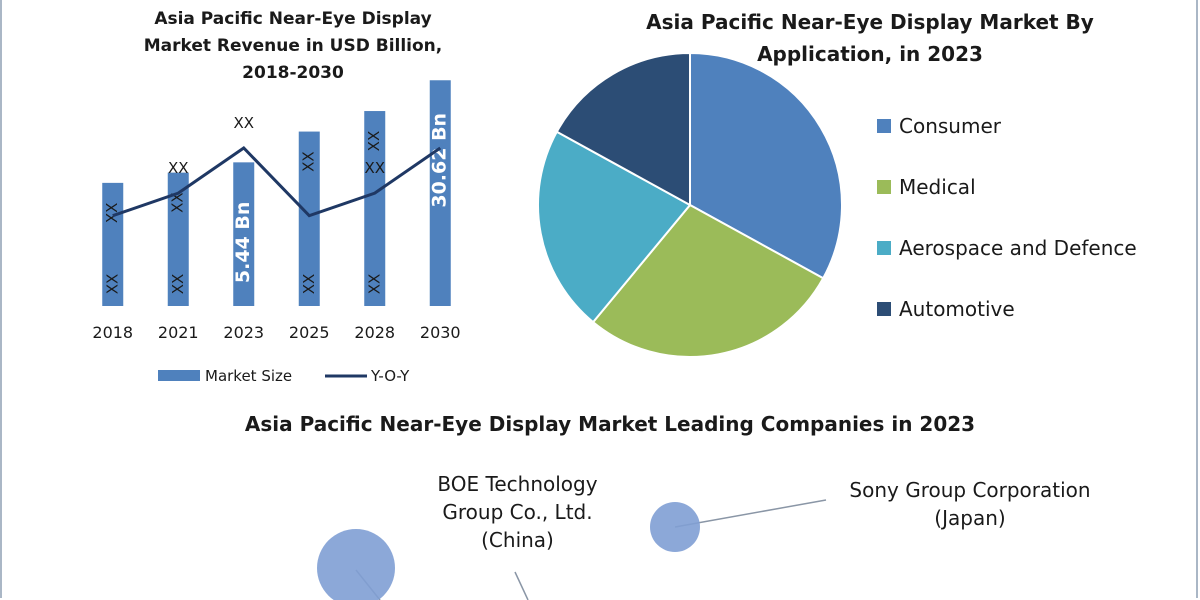 This screenshot has width=1200, height=600. I want to click on pie-legend-label-consumer: Consumer, so click(950, 126).